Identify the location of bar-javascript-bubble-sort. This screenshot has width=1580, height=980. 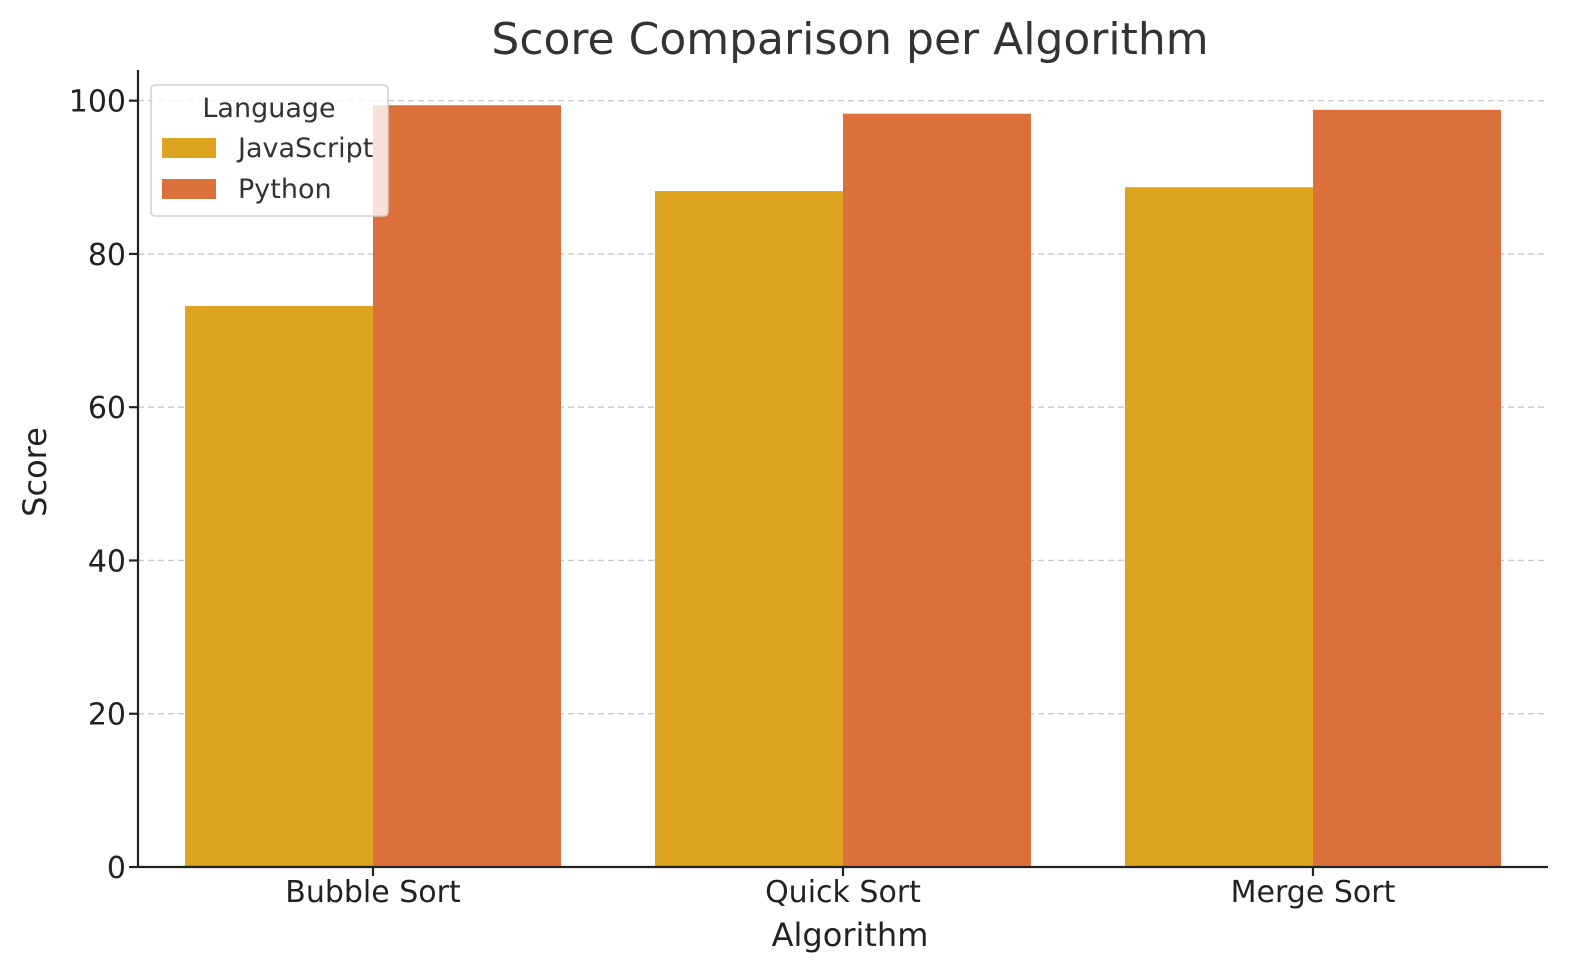
(279, 586).